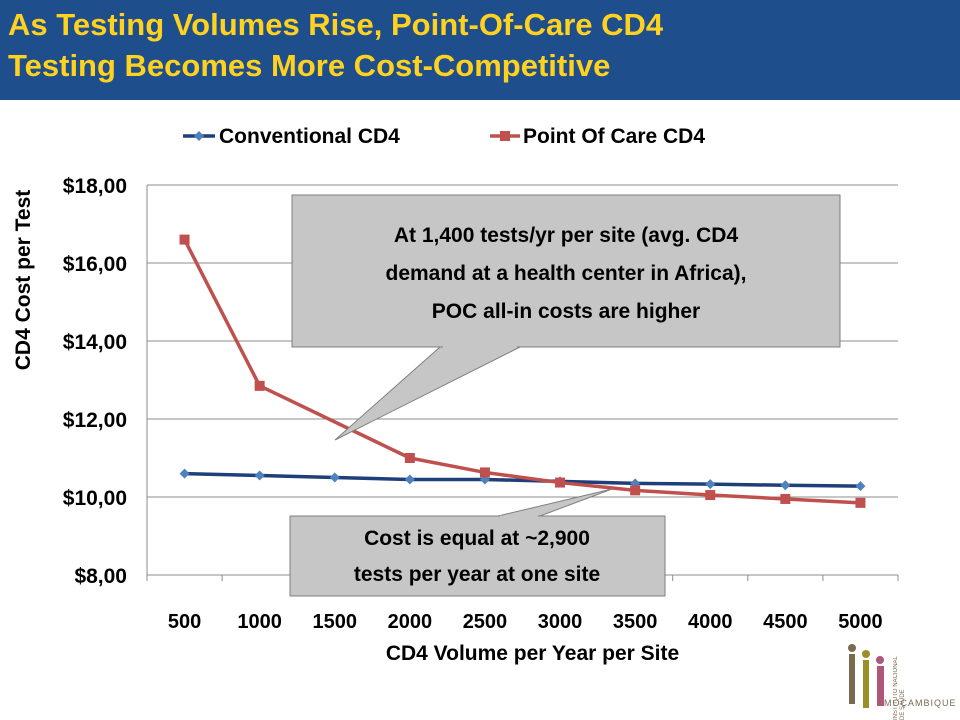  What do you see at coordinates (410, 622) in the screenshot?
I see `x-tick-label: 2000` at bounding box center [410, 622].